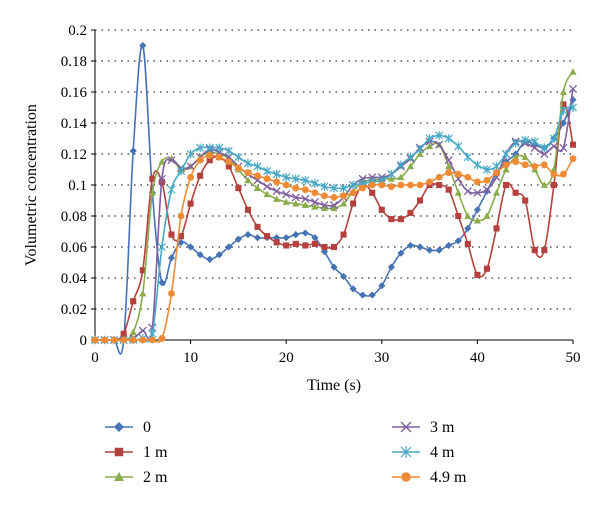 Image resolution: width=600 pixels, height=510 pixels. Describe the element at coordinates (334, 385) in the screenshot. I see `x-axis-title: Time (s)` at that location.